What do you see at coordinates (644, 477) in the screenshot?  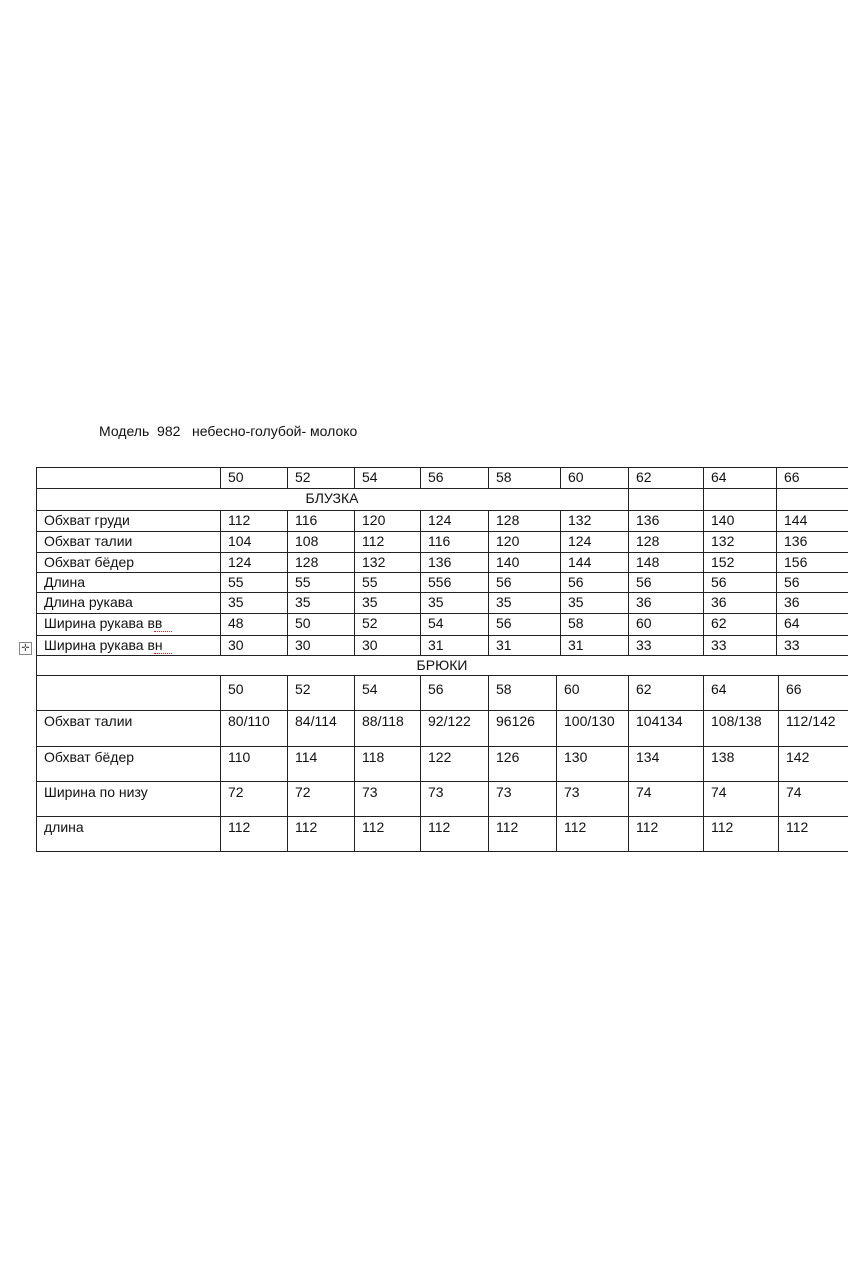 I see `size-header-cell: 62` at bounding box center [644, 477].